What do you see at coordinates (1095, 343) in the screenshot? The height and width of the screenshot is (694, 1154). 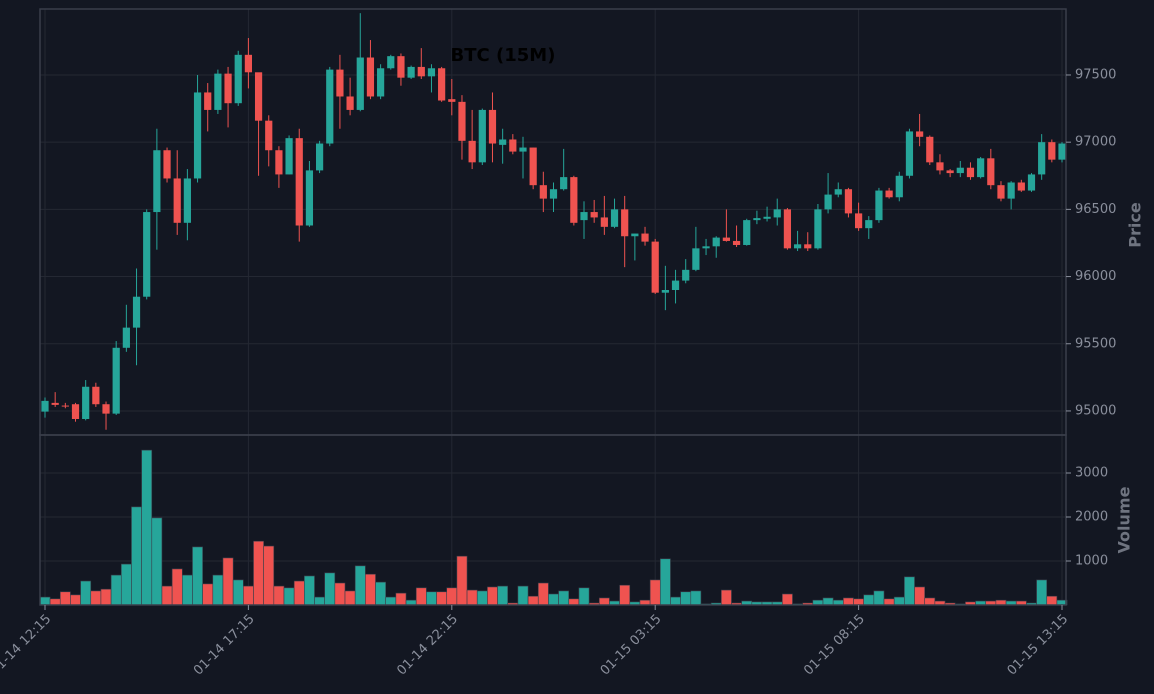 I see `y-tick-label: 95500` at bounding box center [1095, 343].